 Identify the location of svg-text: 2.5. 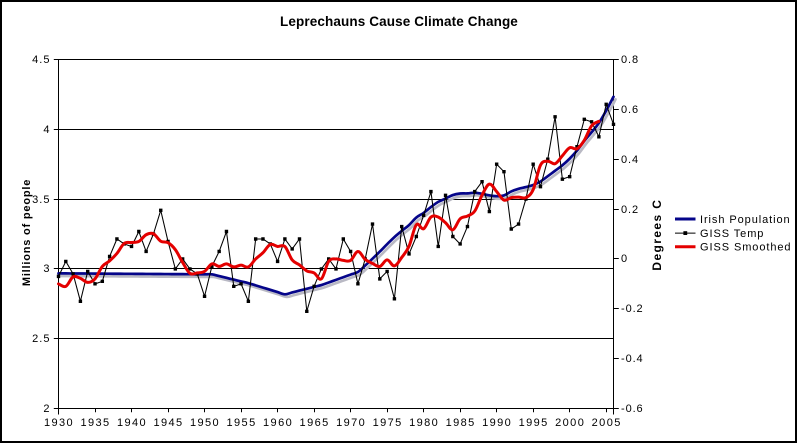
(41, 339).